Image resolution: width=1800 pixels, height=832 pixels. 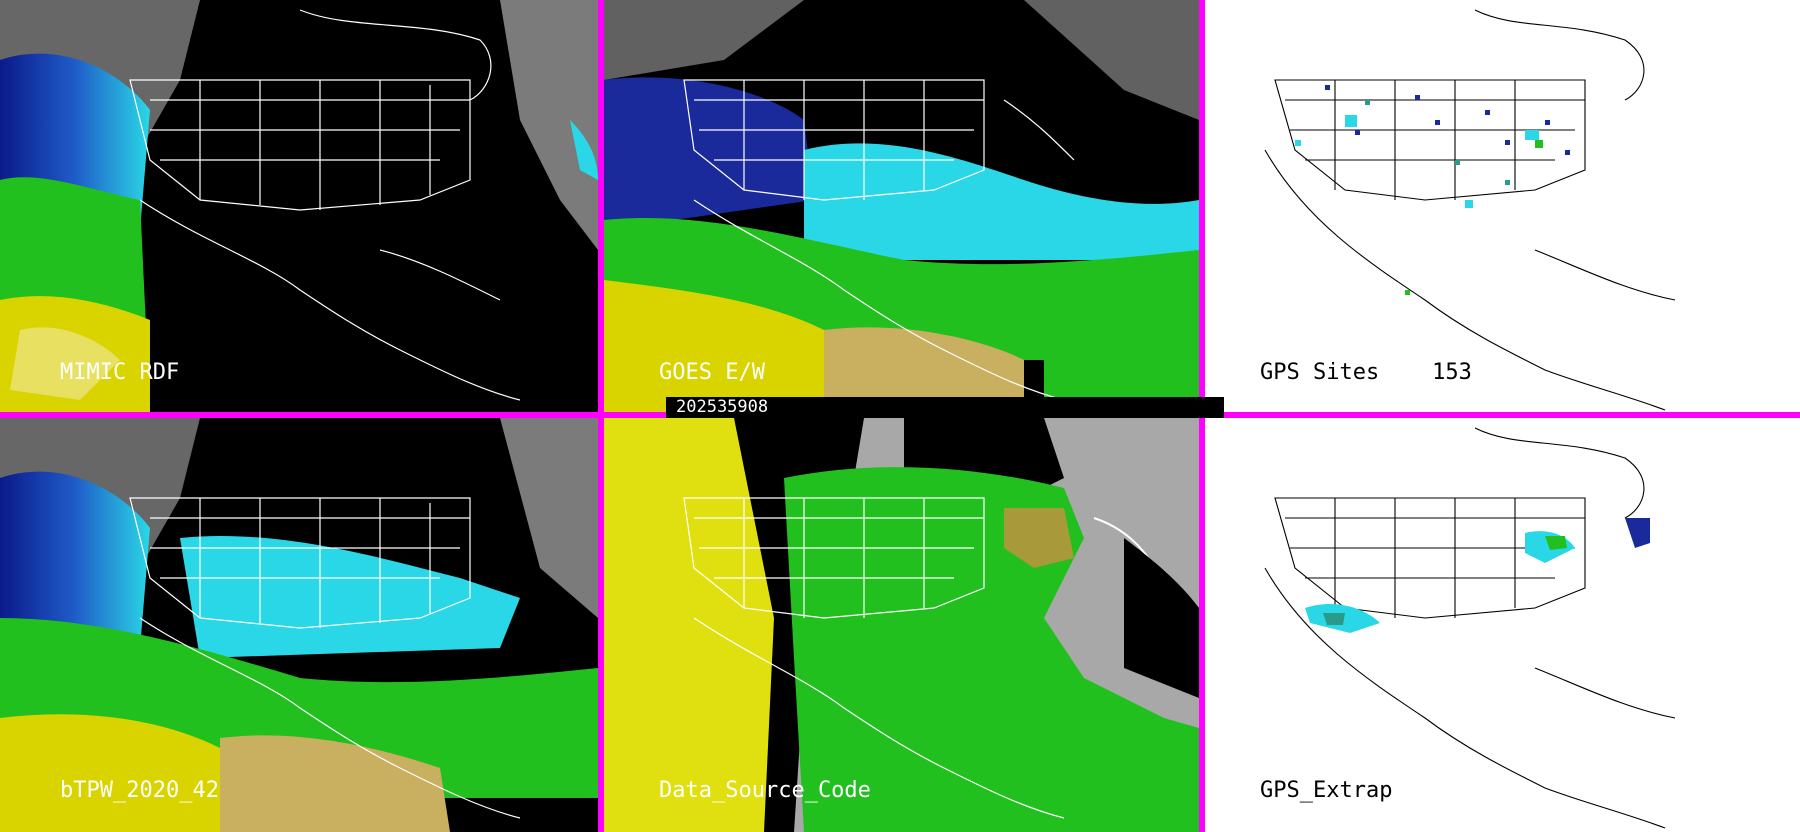 What do you see at coordinates (120, 372) in the screenshot?
I see `panel-label-mimic-rdf: MIMIC RDF` at bounding box center [120, 372].